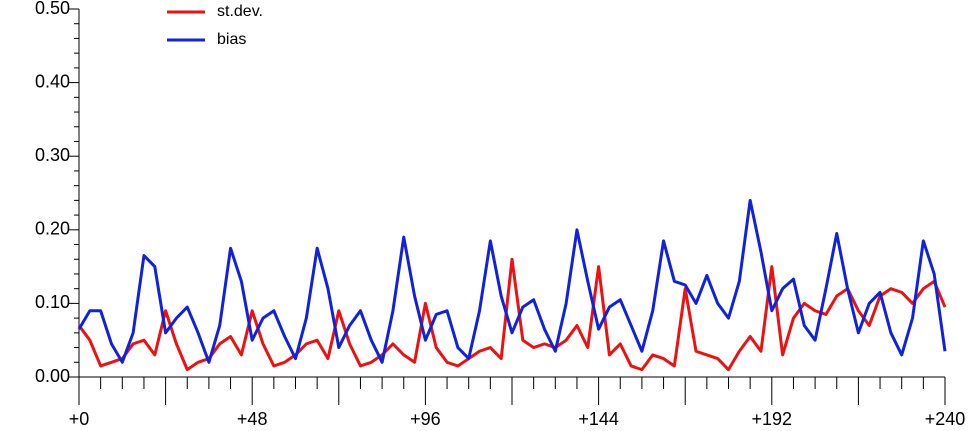  Describe the element at coordinates (252, 419) in the screenshot. I see `x-tick-label: +48` at that location.